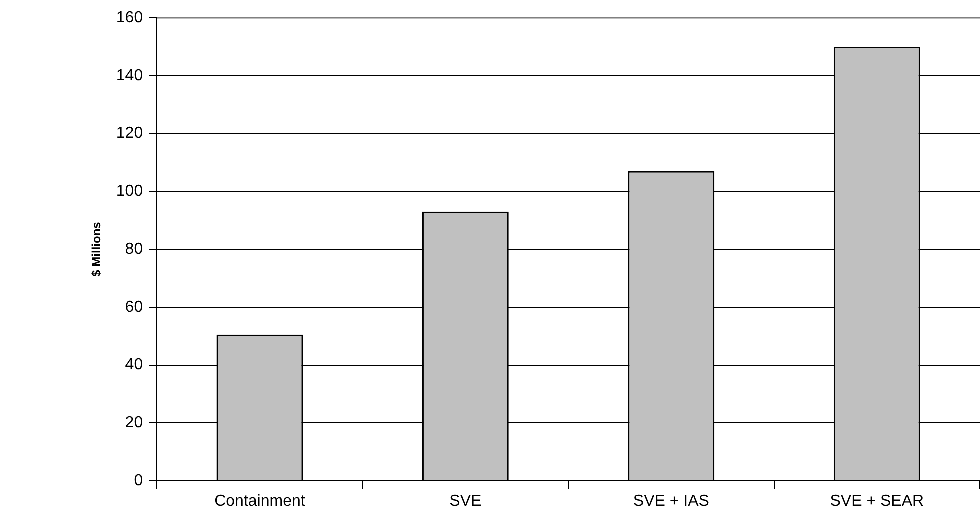  Describe the element at coordinates (671, 501) in the screenshot. I see `x-tick-label: SVE + IAS` at that location.